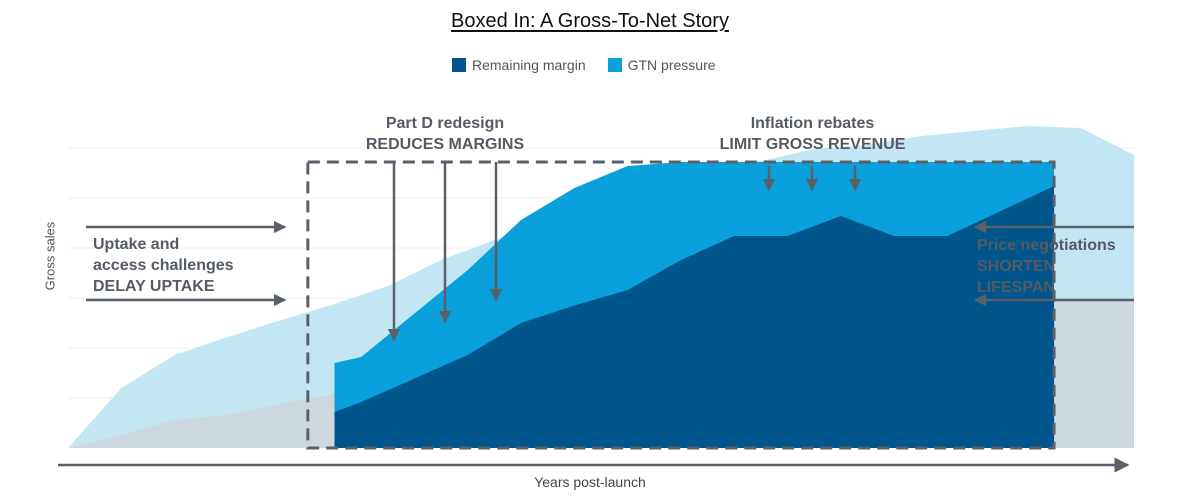 Image resolution: width=1180 pixels, height=500 pixels. Describe the element at coordinates (445, 123) in the screenshot. I see `annotation-part-d-line1: Part D redesign` at that location.